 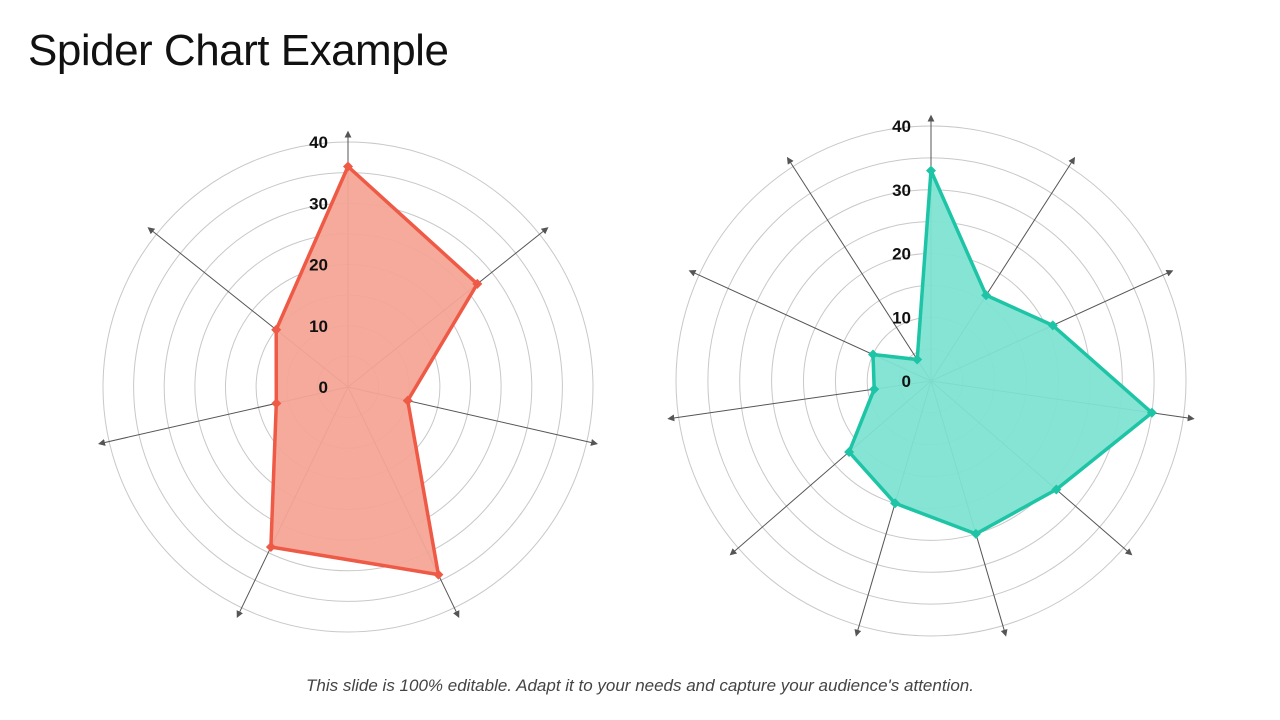 I want to click on slide-title: Spider Chart Example, so click(x=238, y=50).